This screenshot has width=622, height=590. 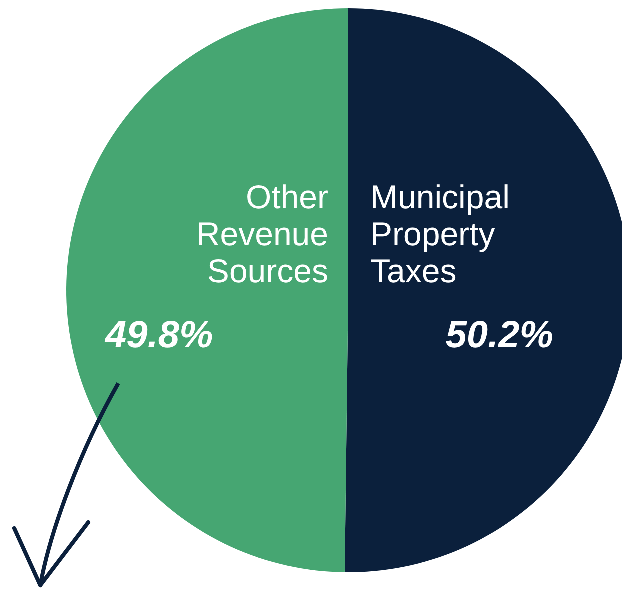 I want to click on slice-label: Municipal Property Taxes, so click(x=440, y=234).